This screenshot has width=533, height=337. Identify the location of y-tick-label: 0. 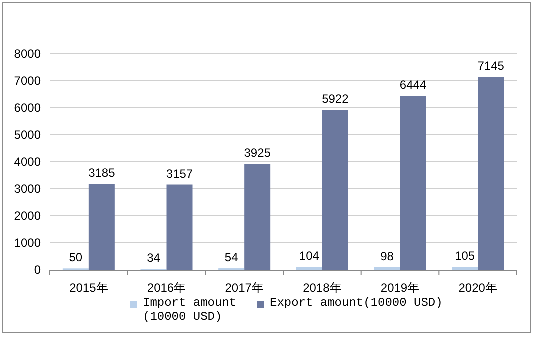
(38, 270).